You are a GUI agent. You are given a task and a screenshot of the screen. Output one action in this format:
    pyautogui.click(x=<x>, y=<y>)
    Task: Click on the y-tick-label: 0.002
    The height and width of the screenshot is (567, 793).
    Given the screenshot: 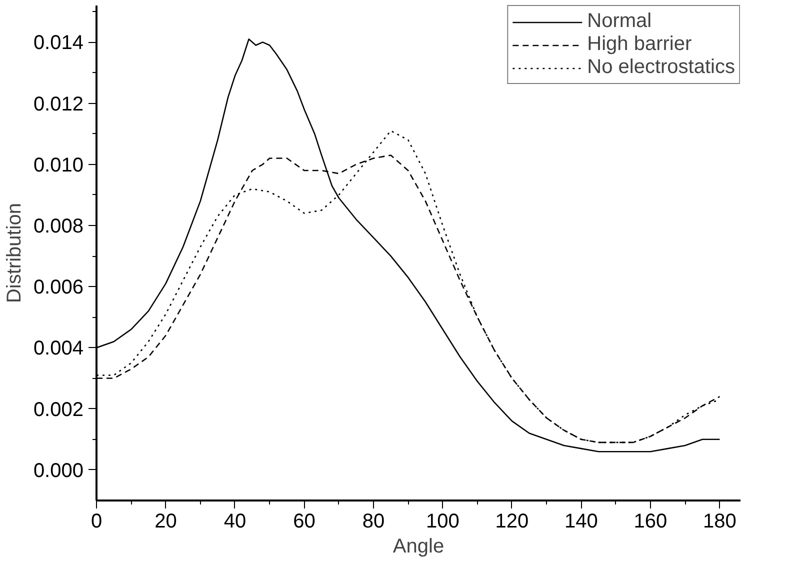 What is the action you would take?
    pyautogui.click(x=58, y=409)
    